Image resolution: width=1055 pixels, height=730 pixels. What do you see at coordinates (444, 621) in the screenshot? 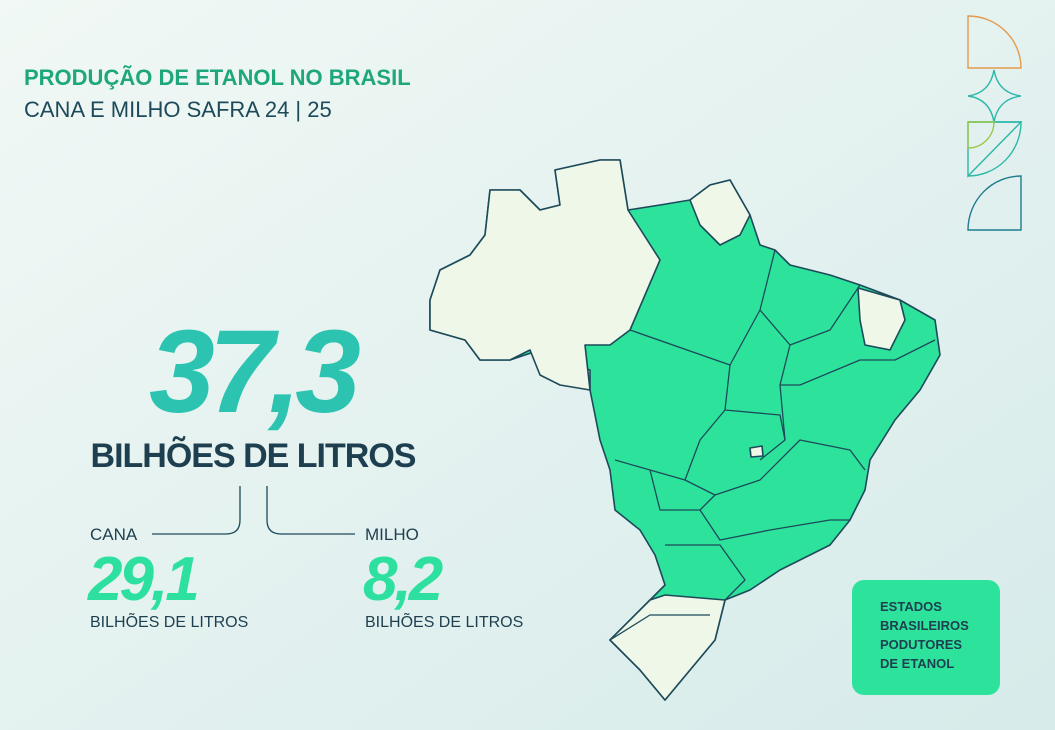
I see `milho-unit: BILHÕES DE LITROS` at bounding box center [444, 621].